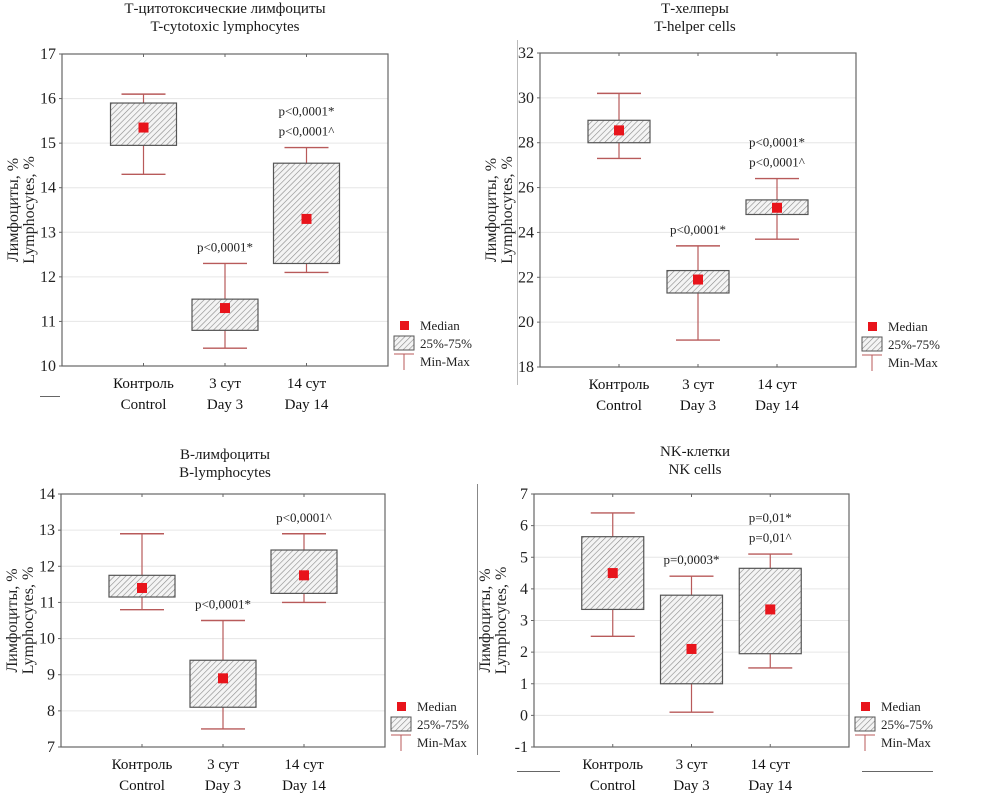 The image size is (993, 797). Describe the element at coordinates (526, 98) in the screenshot. I see `y-tick-label: 30` at that location.